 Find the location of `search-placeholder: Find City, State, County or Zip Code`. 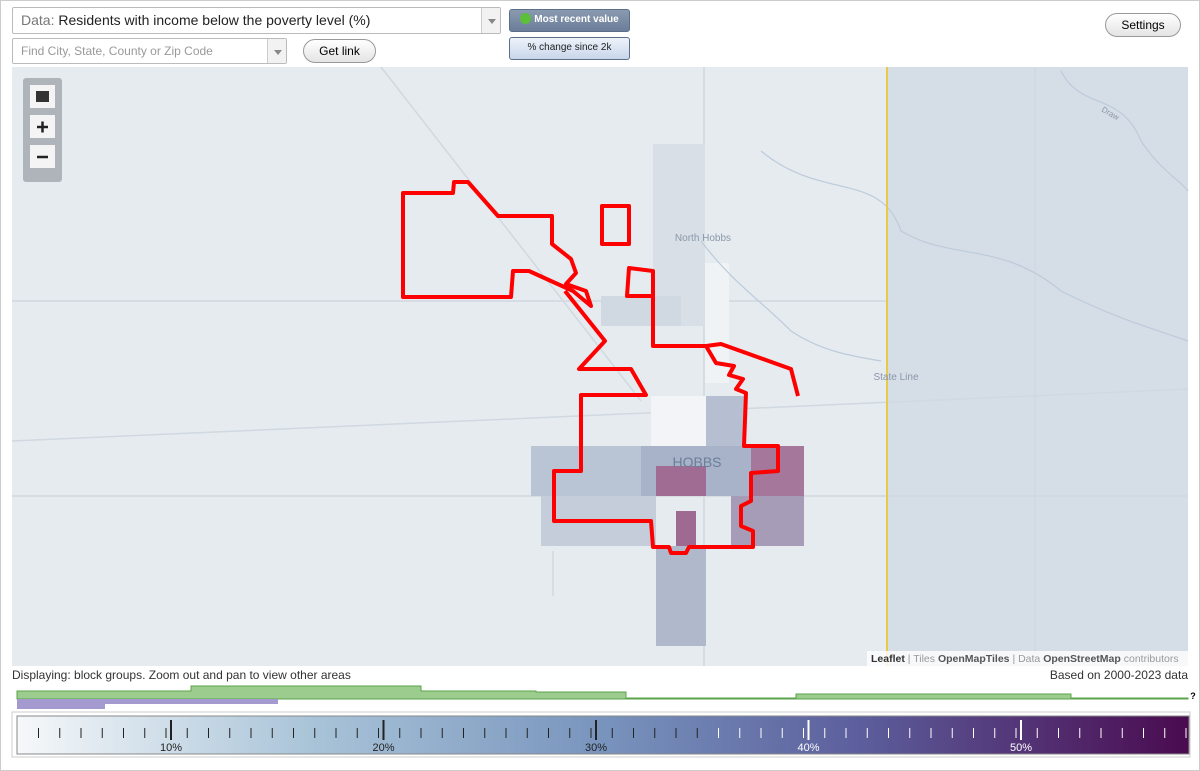

search-placeholder: Find City, State, County or Zip Code is located at coordinates (117, 51).